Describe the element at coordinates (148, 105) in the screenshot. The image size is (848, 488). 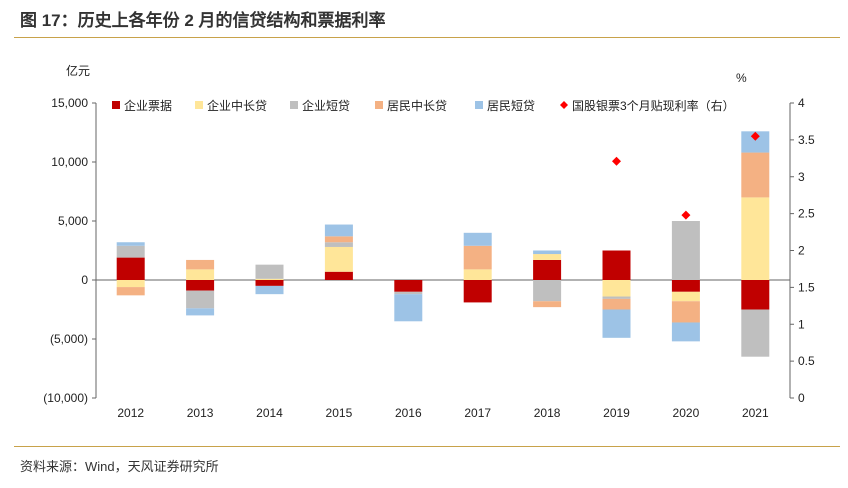
I see `legend-label: 企业票据` at that location.